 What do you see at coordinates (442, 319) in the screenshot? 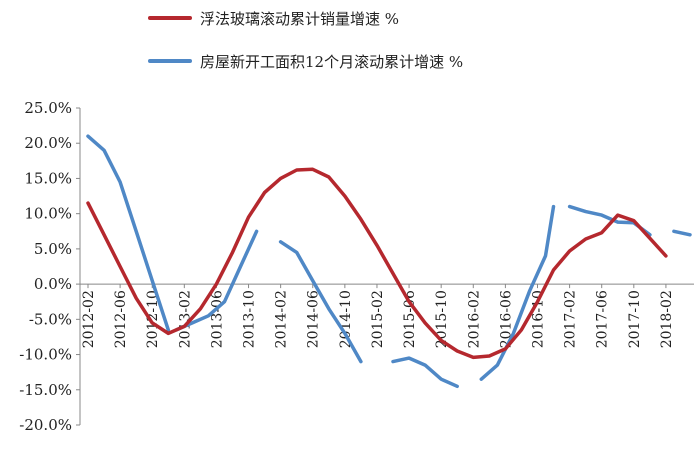
I see `x-tick-label: 2015-10` at bounding box center [442, 319].